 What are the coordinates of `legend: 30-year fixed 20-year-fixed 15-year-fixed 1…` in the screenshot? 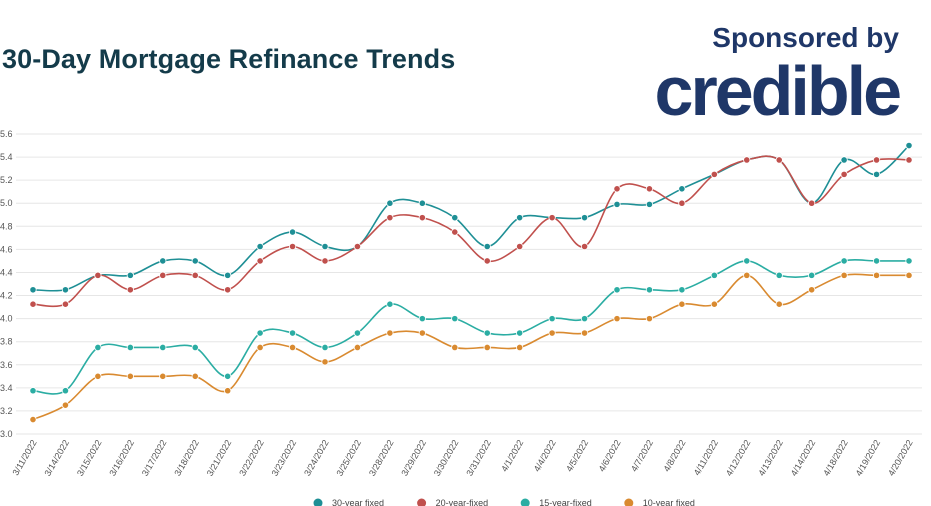 It's located at (504, 502).